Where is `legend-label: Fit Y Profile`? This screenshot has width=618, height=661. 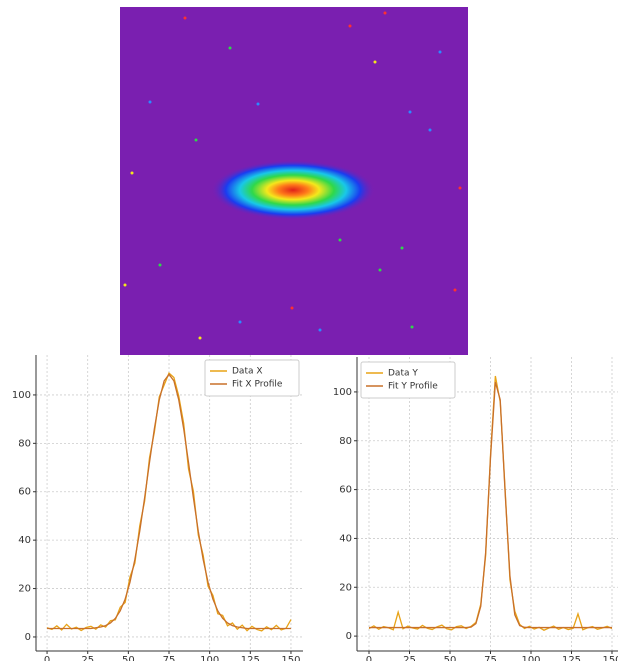
legend-label: Fit Y Profile is located at coordinates (413, 387).